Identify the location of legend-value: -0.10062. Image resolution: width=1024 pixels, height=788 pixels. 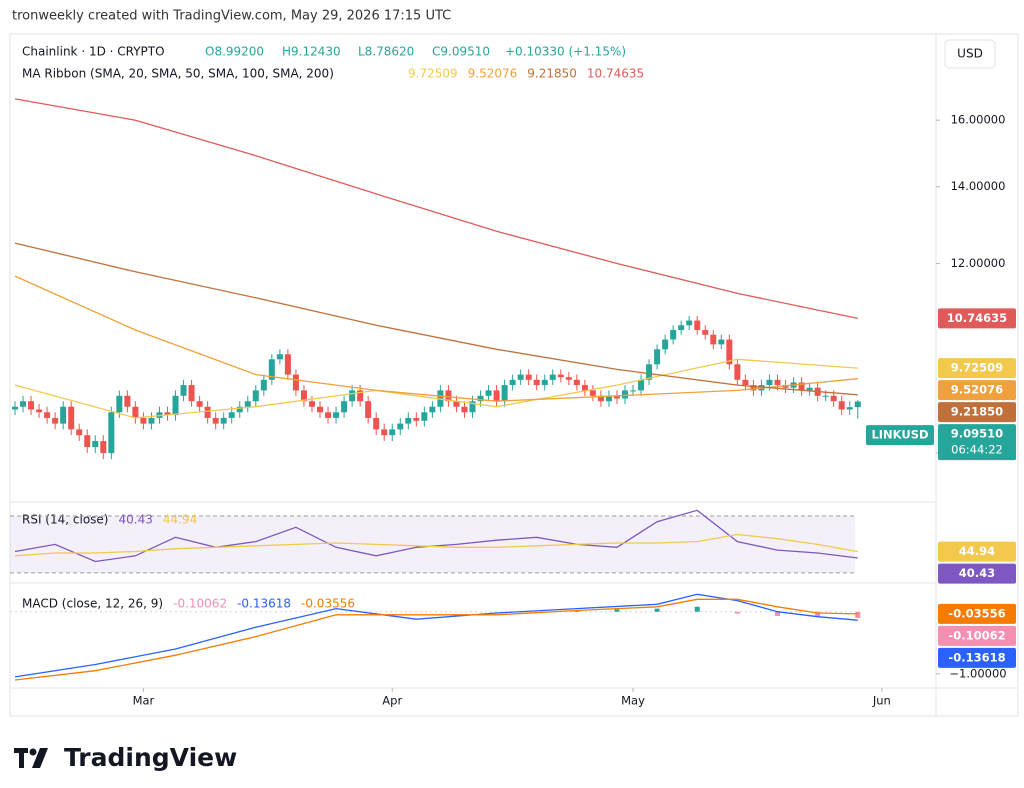
(200, 604).